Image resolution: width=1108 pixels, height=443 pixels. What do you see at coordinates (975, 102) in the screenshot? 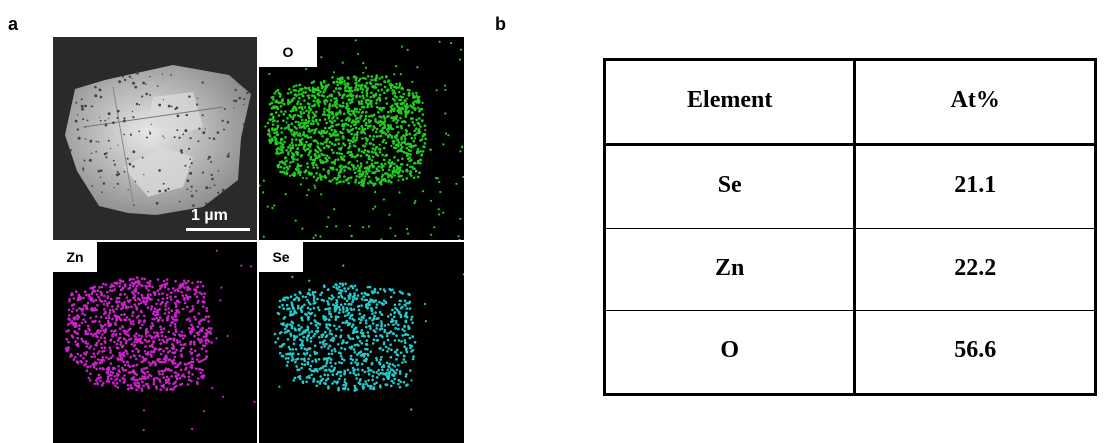
I see `header-at-percent: At%` at bounding box center [975, 102].